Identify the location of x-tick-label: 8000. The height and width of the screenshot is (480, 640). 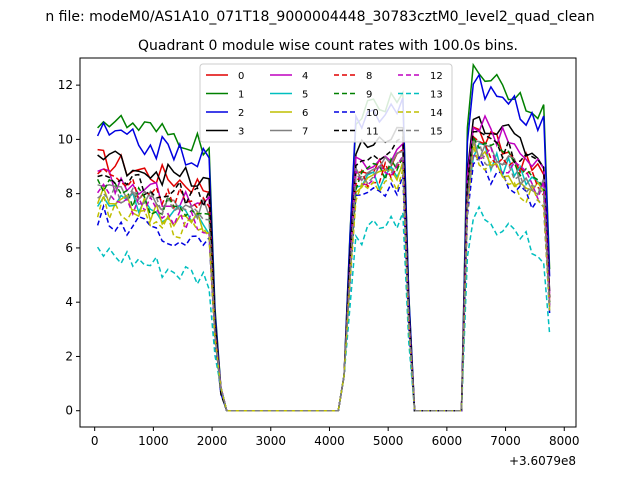
(564, 441).